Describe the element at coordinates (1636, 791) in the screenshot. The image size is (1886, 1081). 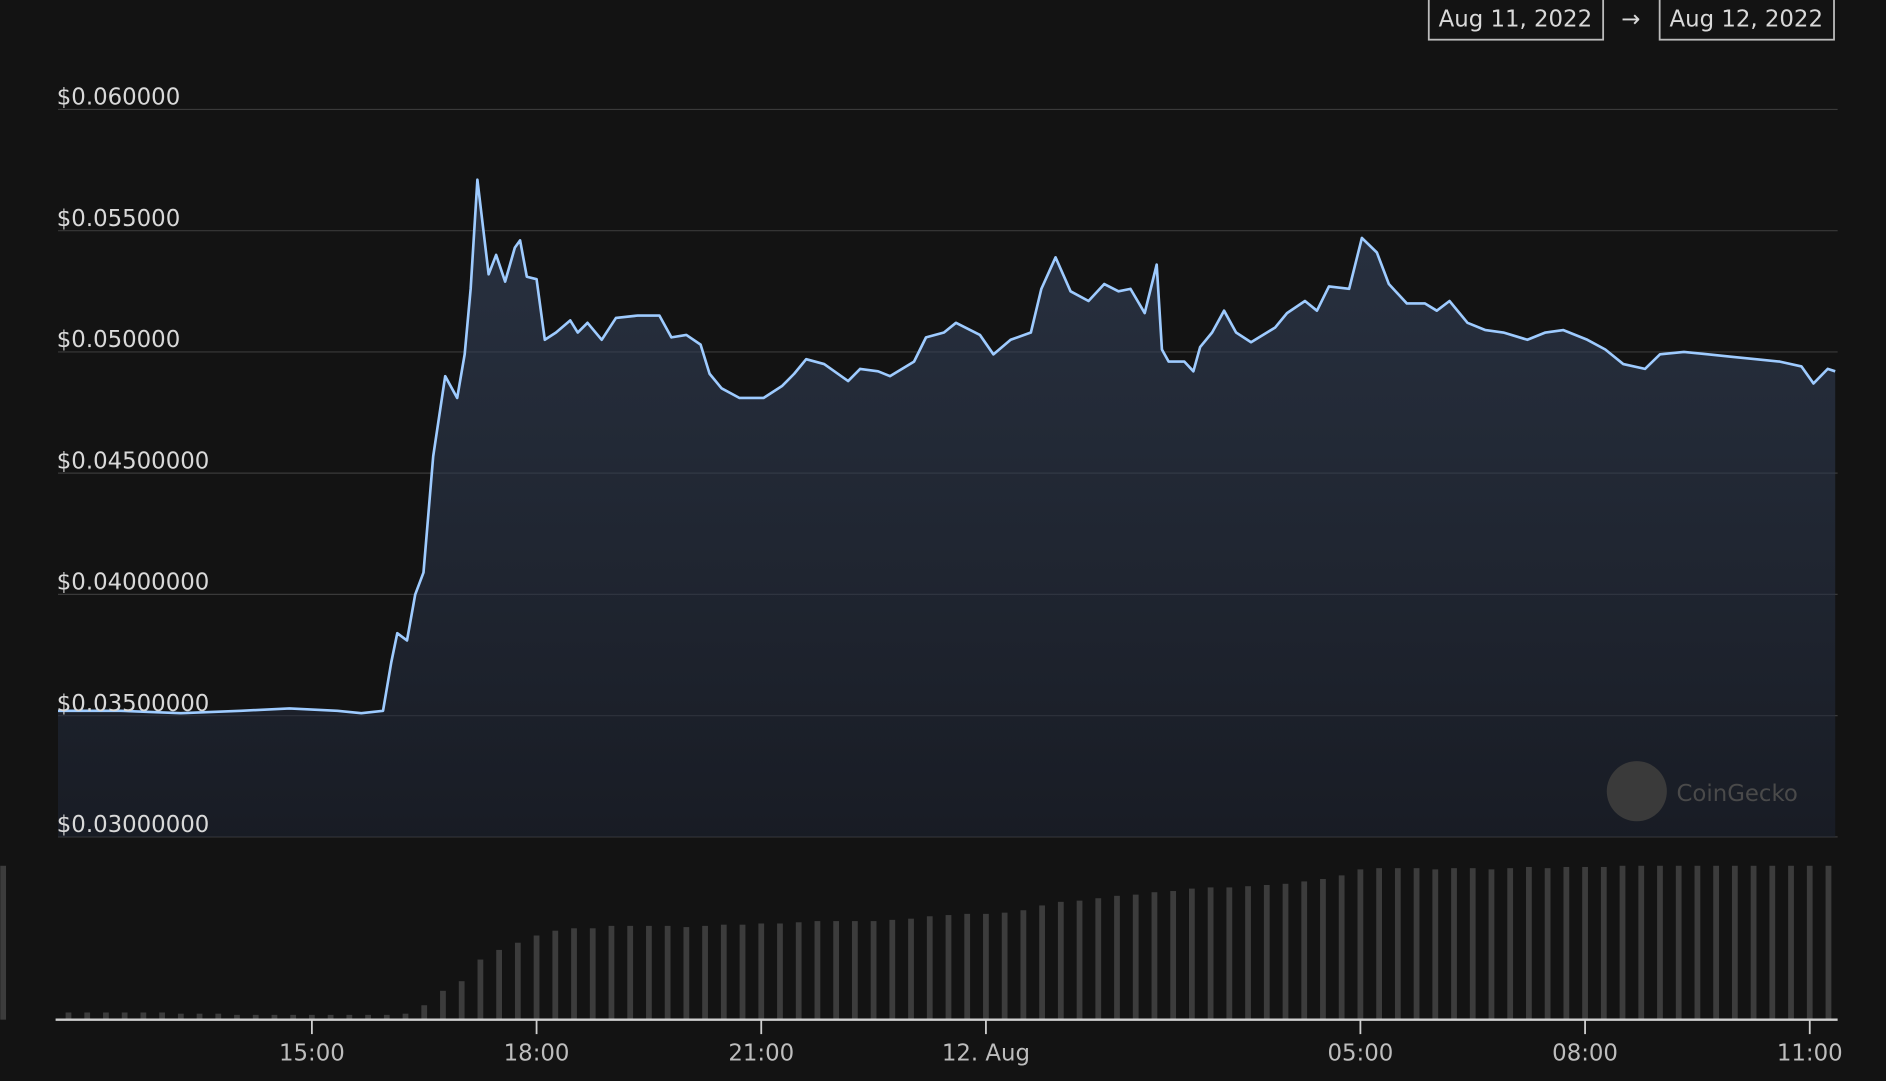
I see `watermark-logo` at that location.